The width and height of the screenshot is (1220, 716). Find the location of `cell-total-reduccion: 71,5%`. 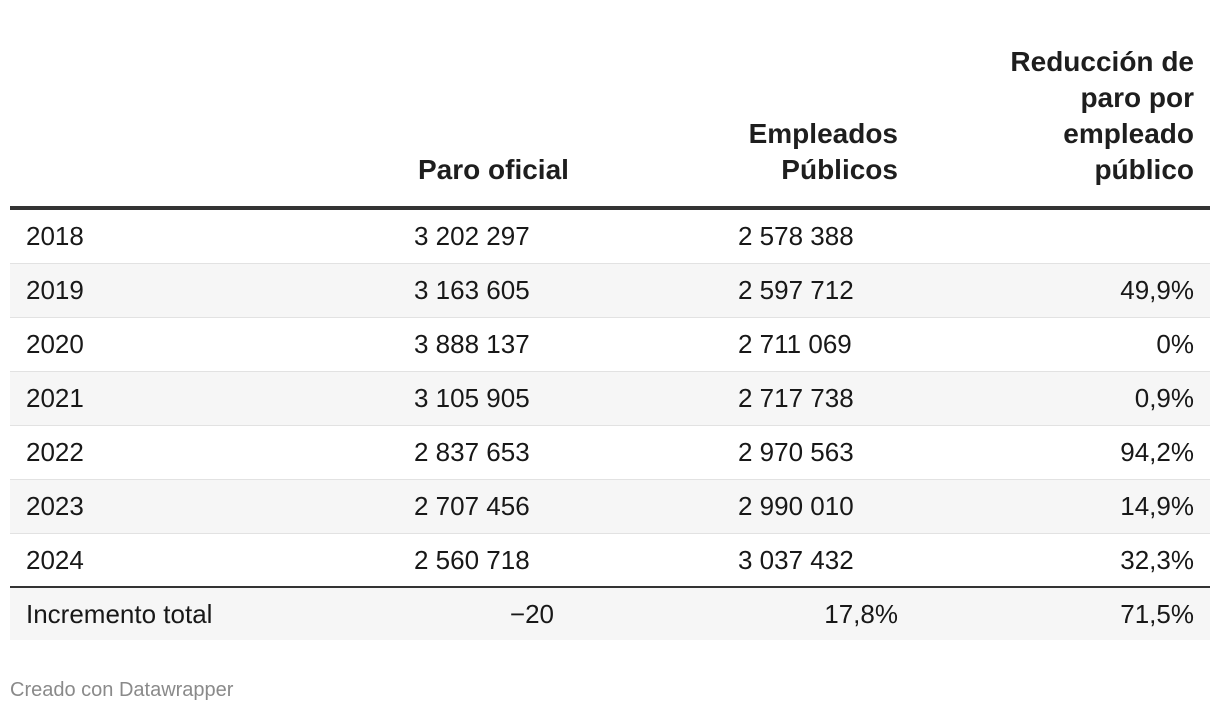

cell-total-reduccion: 71,5% is located at coordinates (1157, 614).